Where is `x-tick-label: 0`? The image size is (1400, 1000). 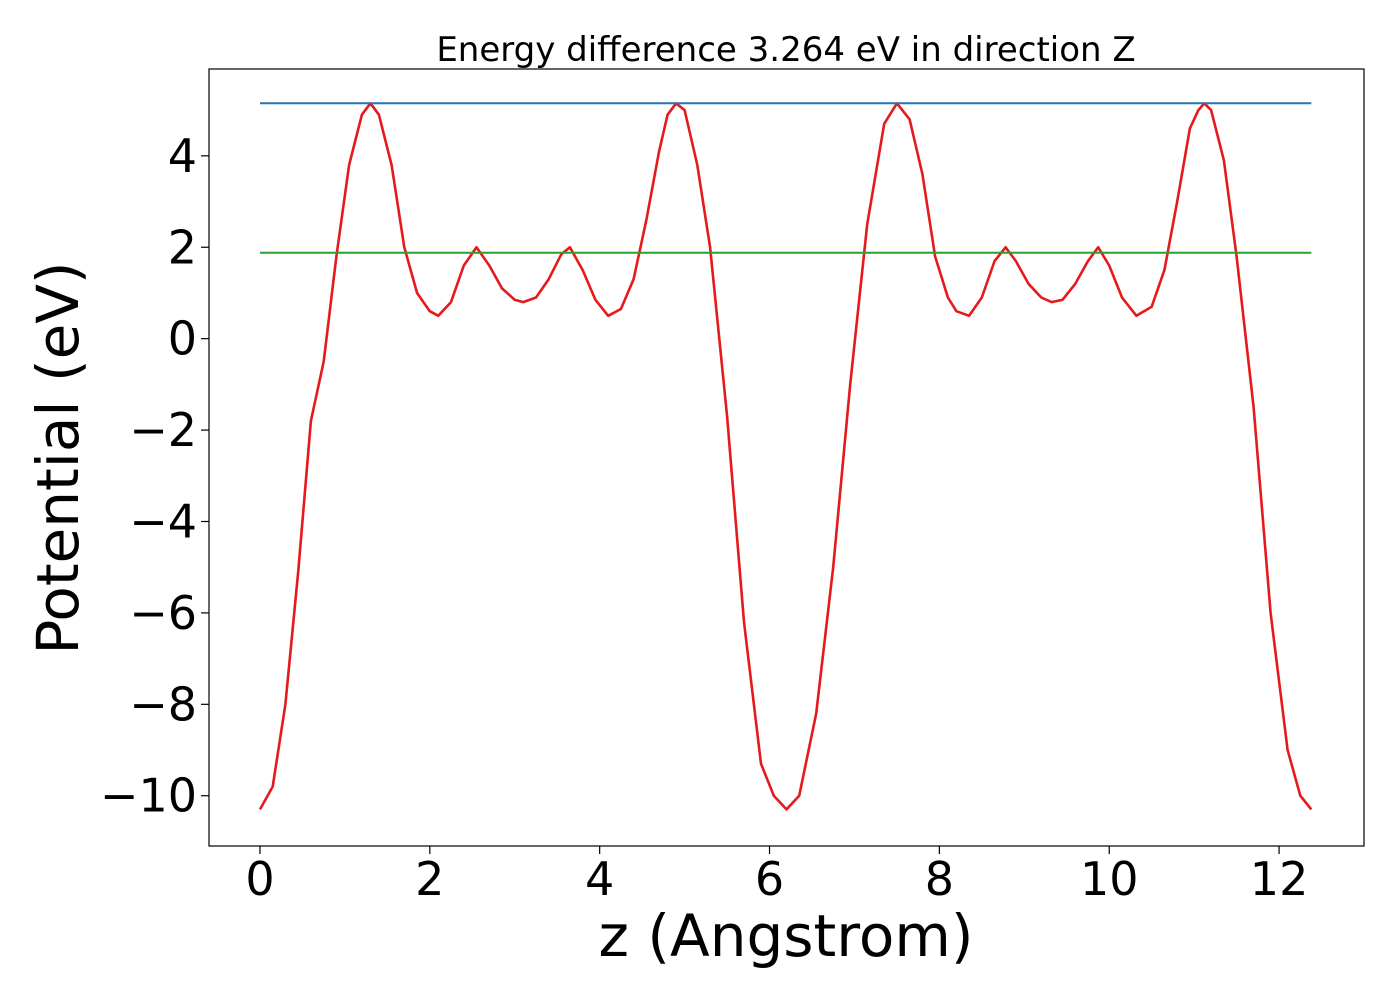 x-tick-label: 0 is located at coordinates (259, 879).